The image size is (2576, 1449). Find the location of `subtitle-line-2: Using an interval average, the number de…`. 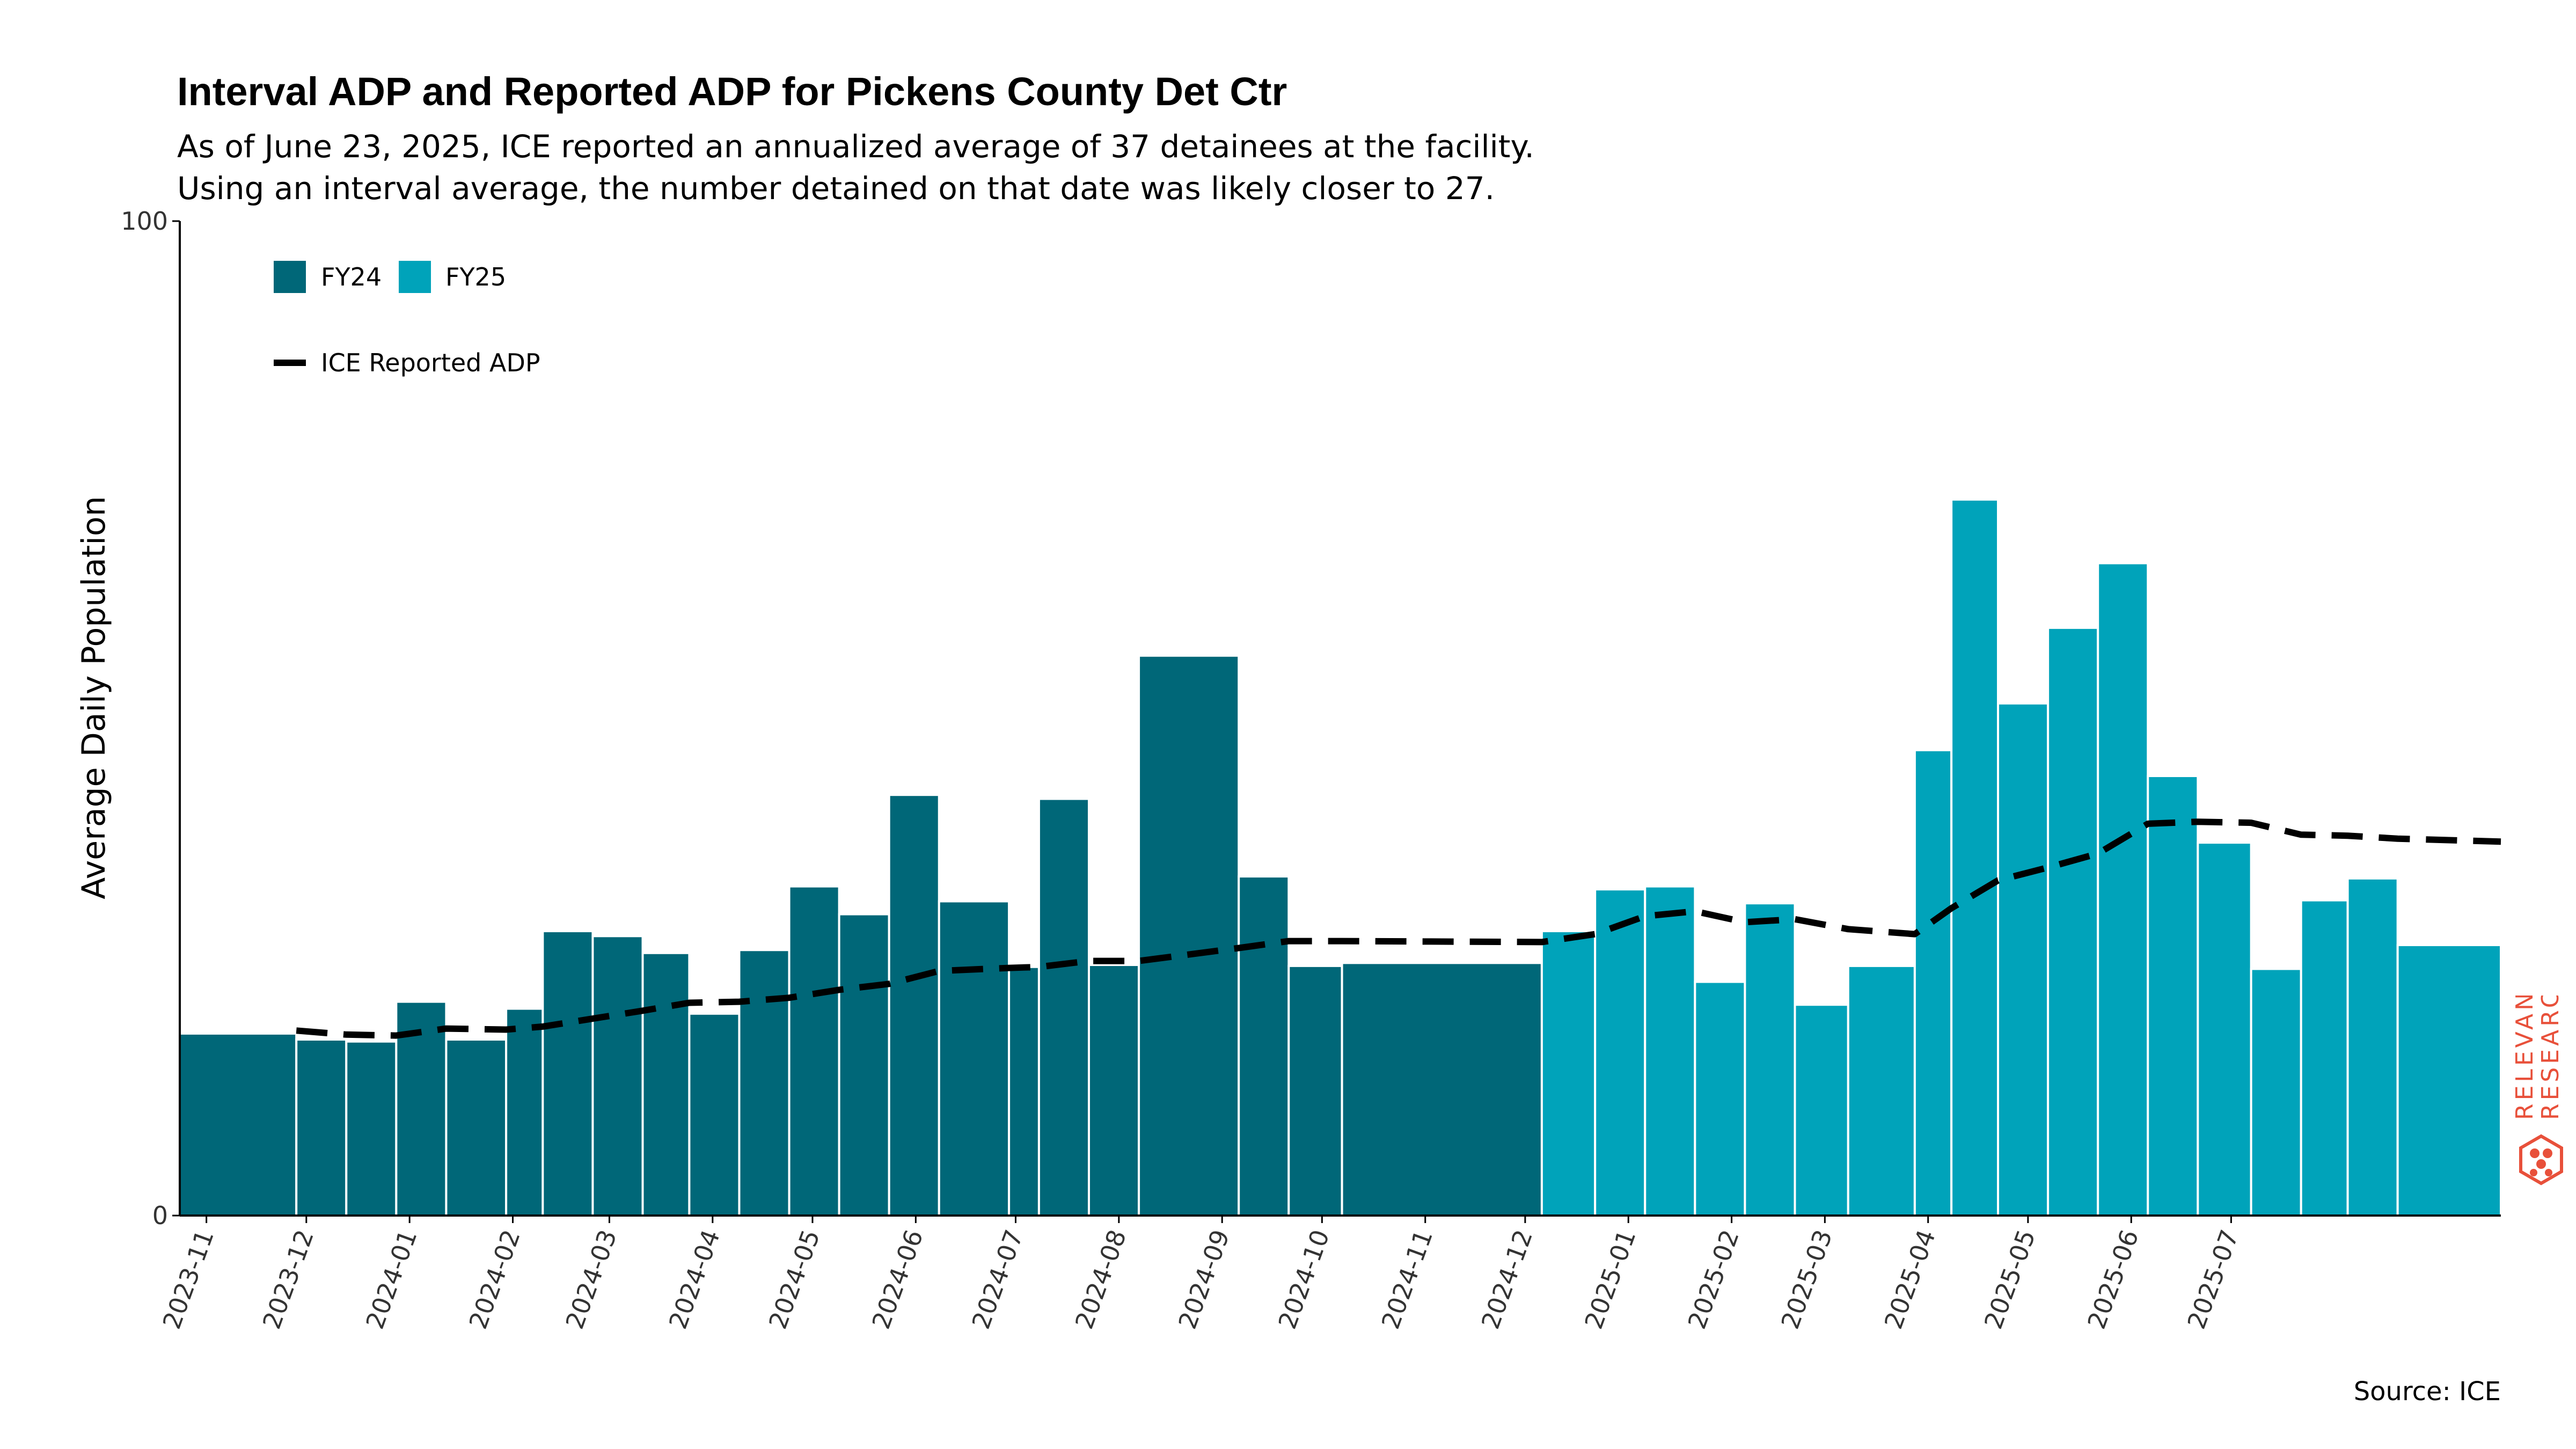

subtitle-line-2: Using an interval average, the number de… is located at coordinates (836, 188).